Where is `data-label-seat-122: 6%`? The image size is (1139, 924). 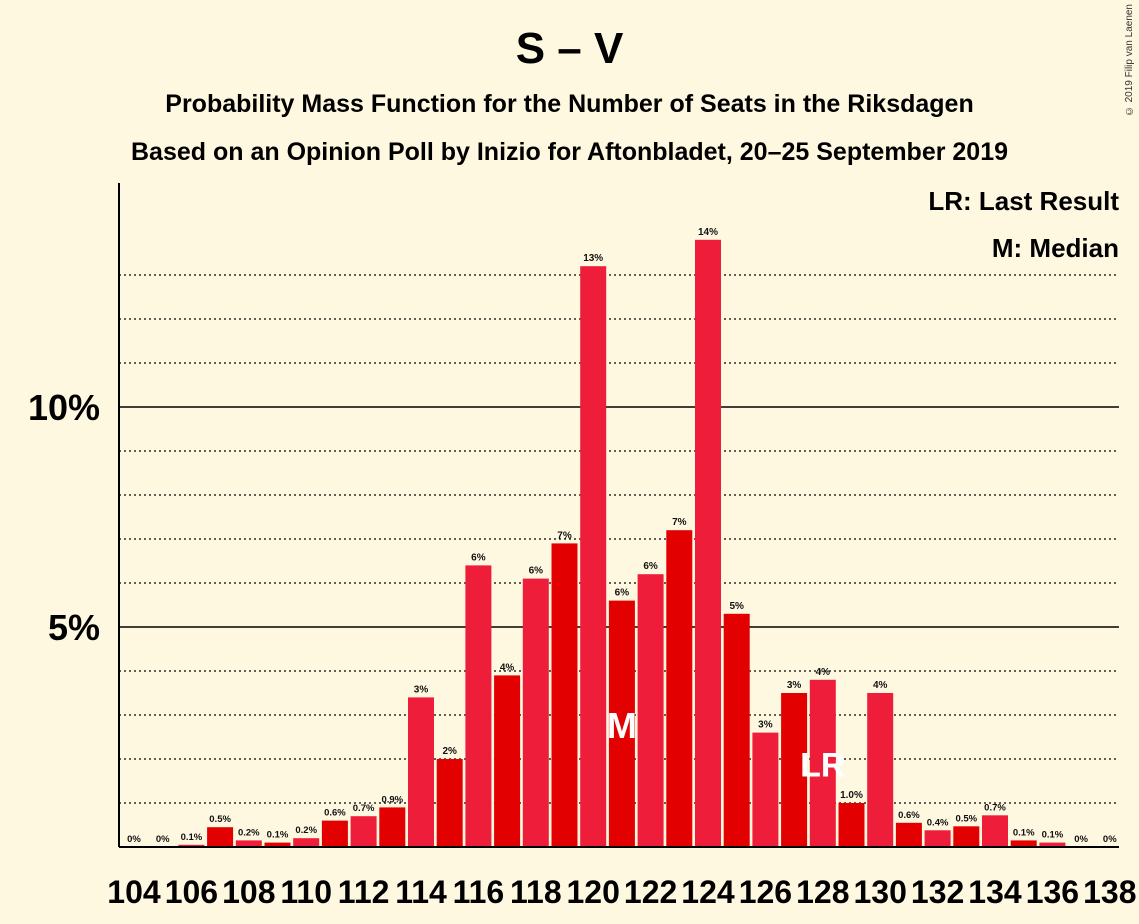
data-label-seat-122: 6% is located at coordinates (650, 566).